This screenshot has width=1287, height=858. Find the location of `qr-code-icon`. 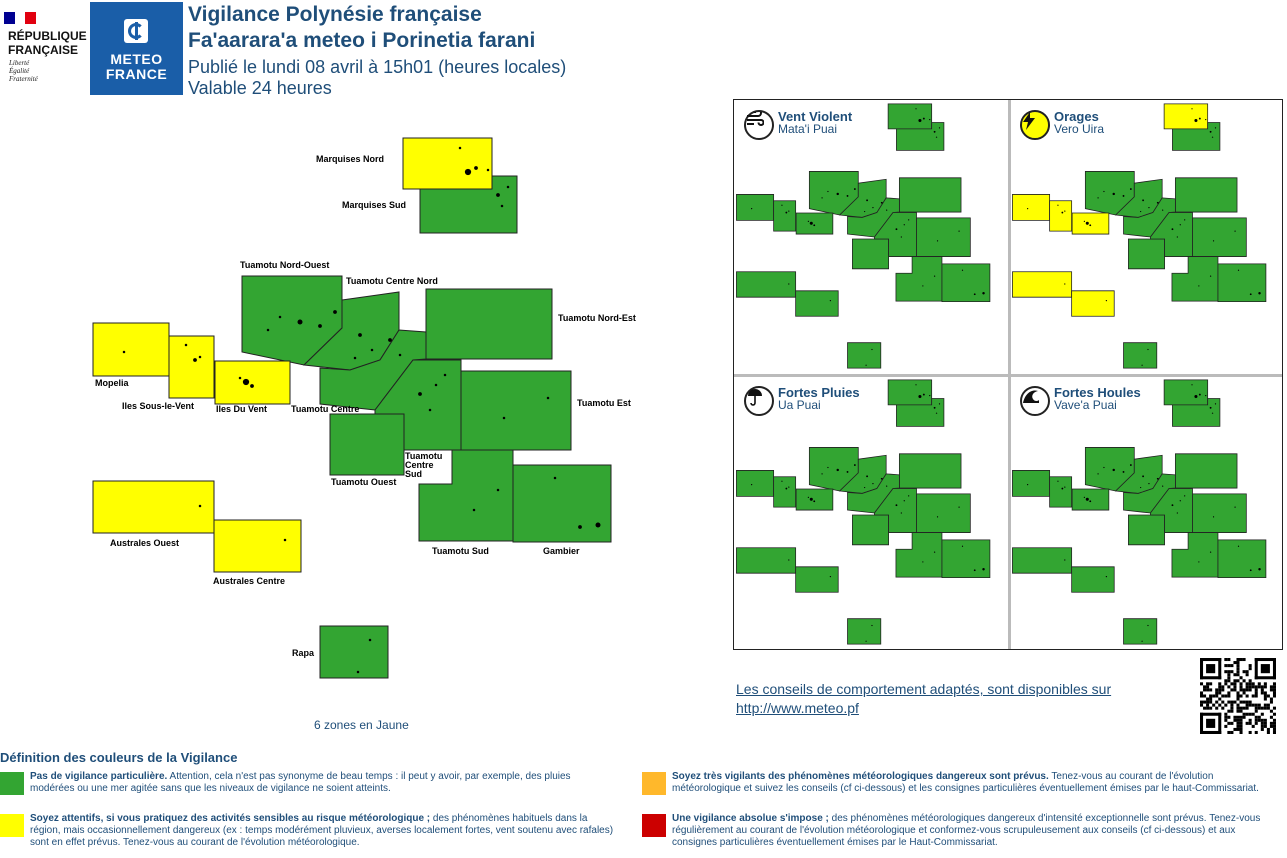

qr-code-icon is located at coordinates (1238, 696).